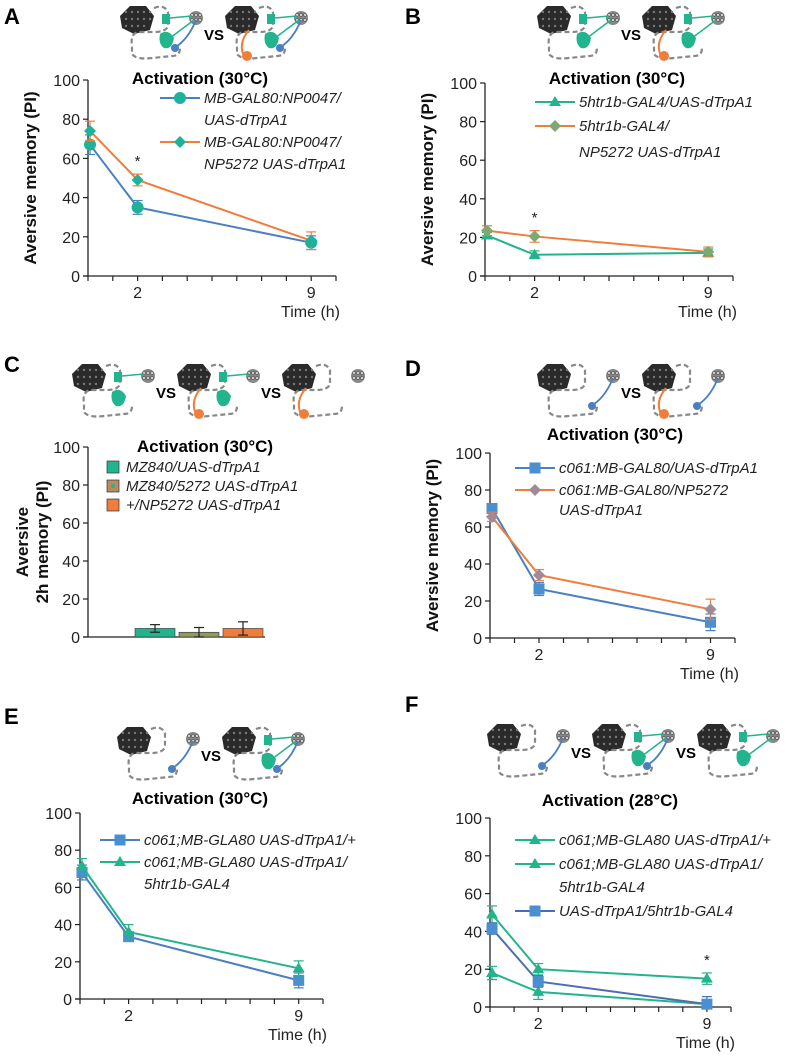  What do you see at coordinates (273, 142) in the screenshot?
I see `legend-label: MB-GAL80:NP0047/` at bounding box center [273, 142].